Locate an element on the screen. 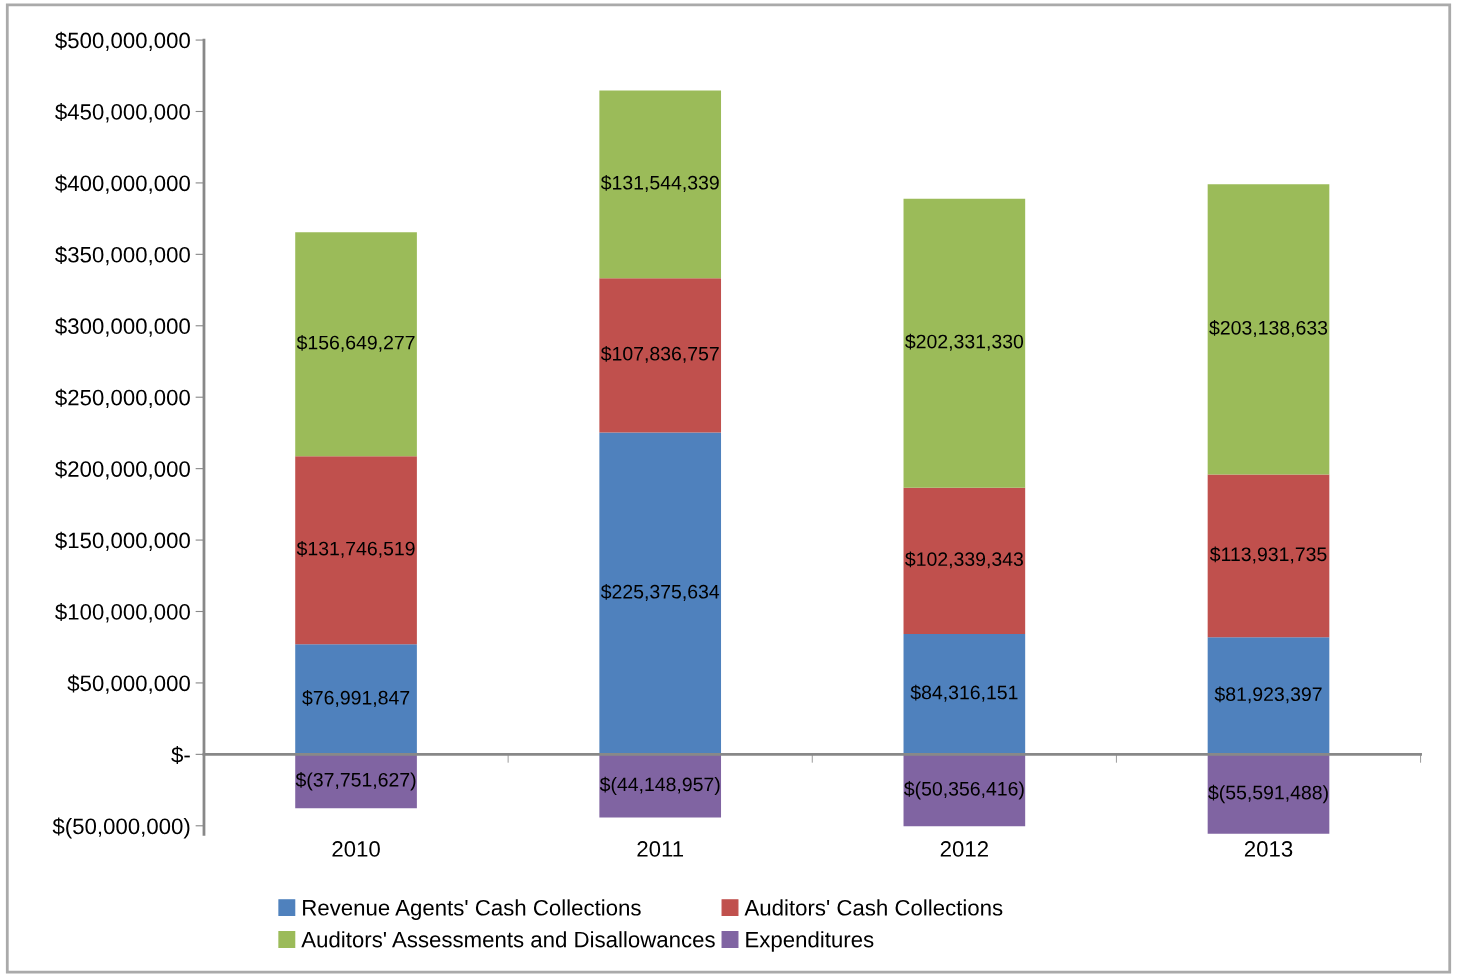  data-label: $156,649,277 is located at coordinates (355, 343).